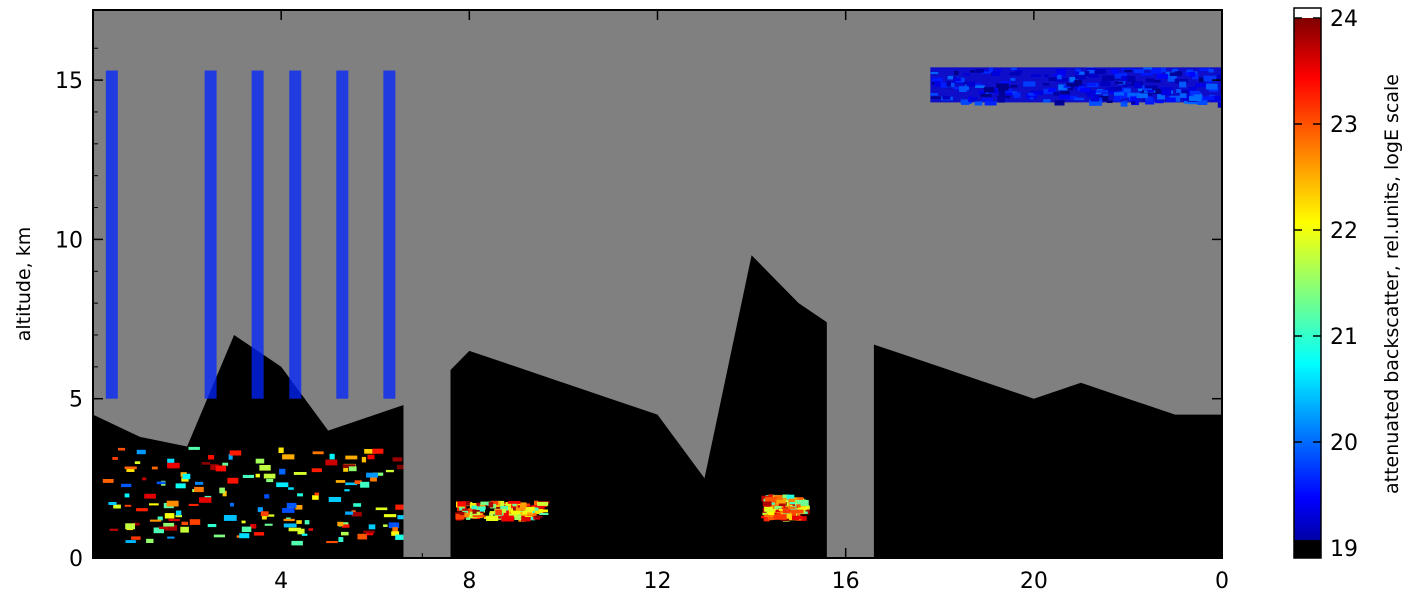 This screenshot has height=597, width=1417. I want to click on y-tick-label: 10, so click(69, 240).